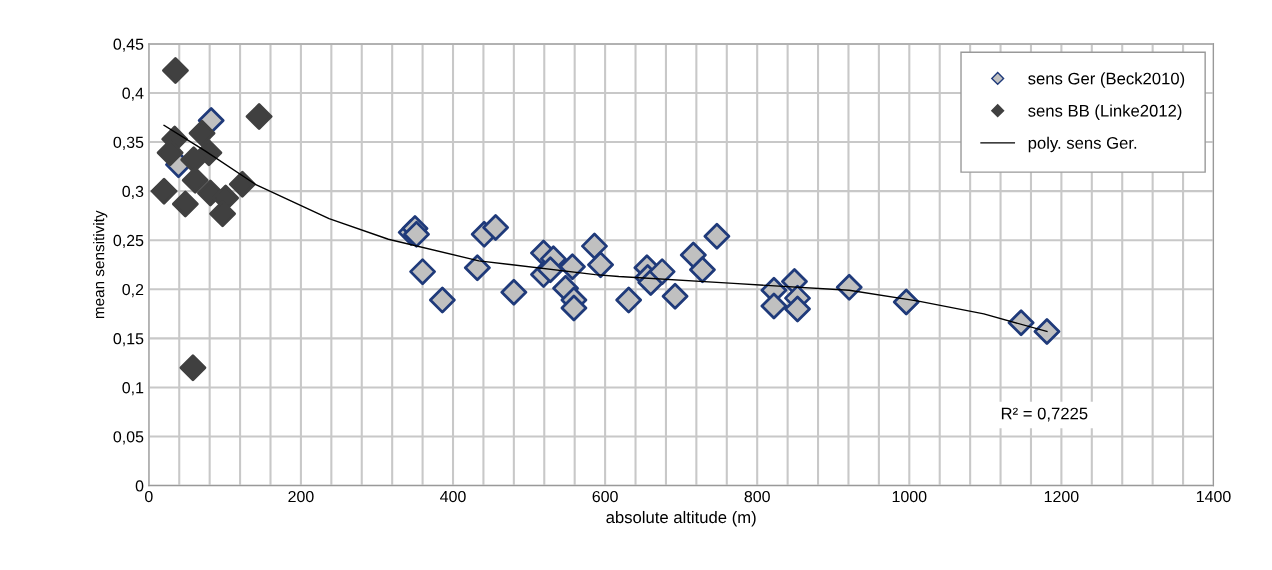  What do you see at coordinates (128, 340) in the screenshot?
I see `y-tick-label: 0,15` at bounding box center [128, 340].